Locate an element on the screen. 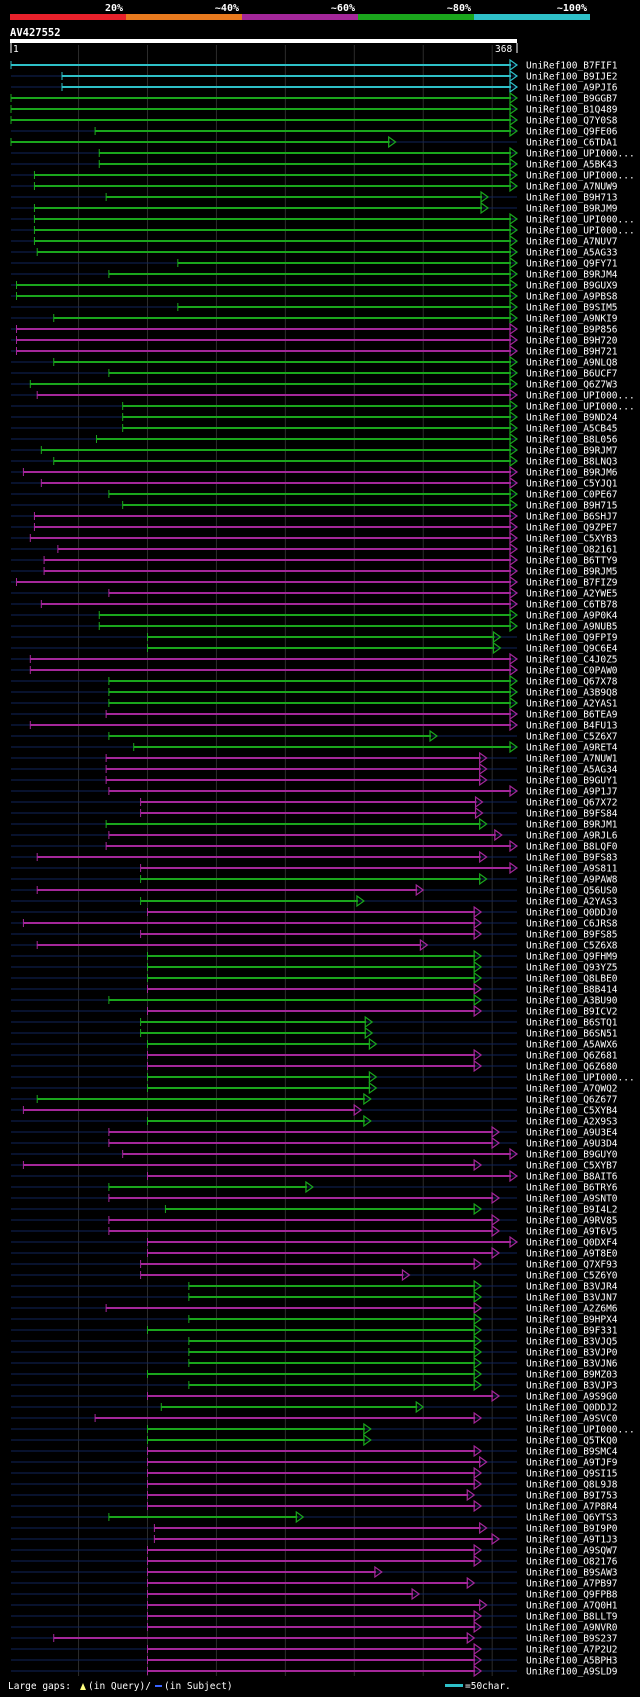  hit-row: UniRef100_B9S237 is located at coordinates (314, 1638).